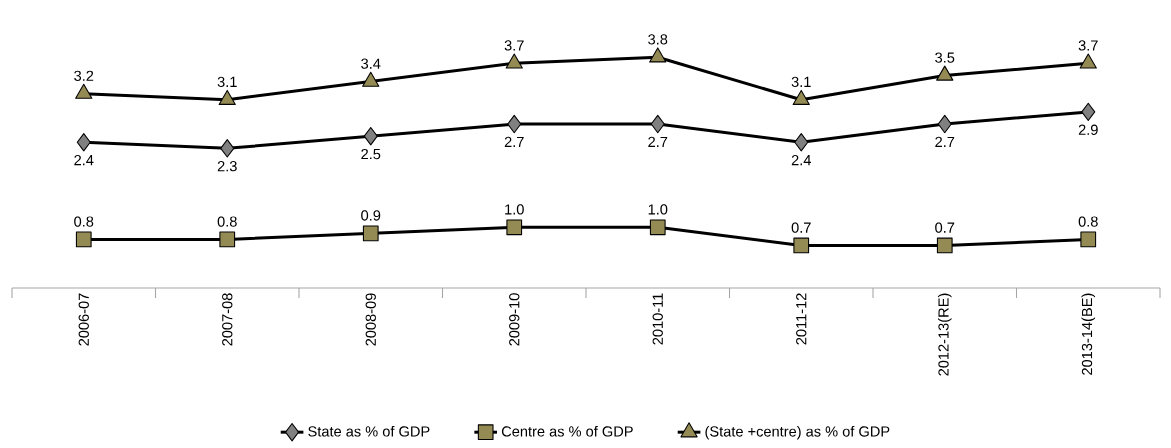 This screenshot has width=1171, height=448. I want to click on data-label: 3.4, so click(371, 63).